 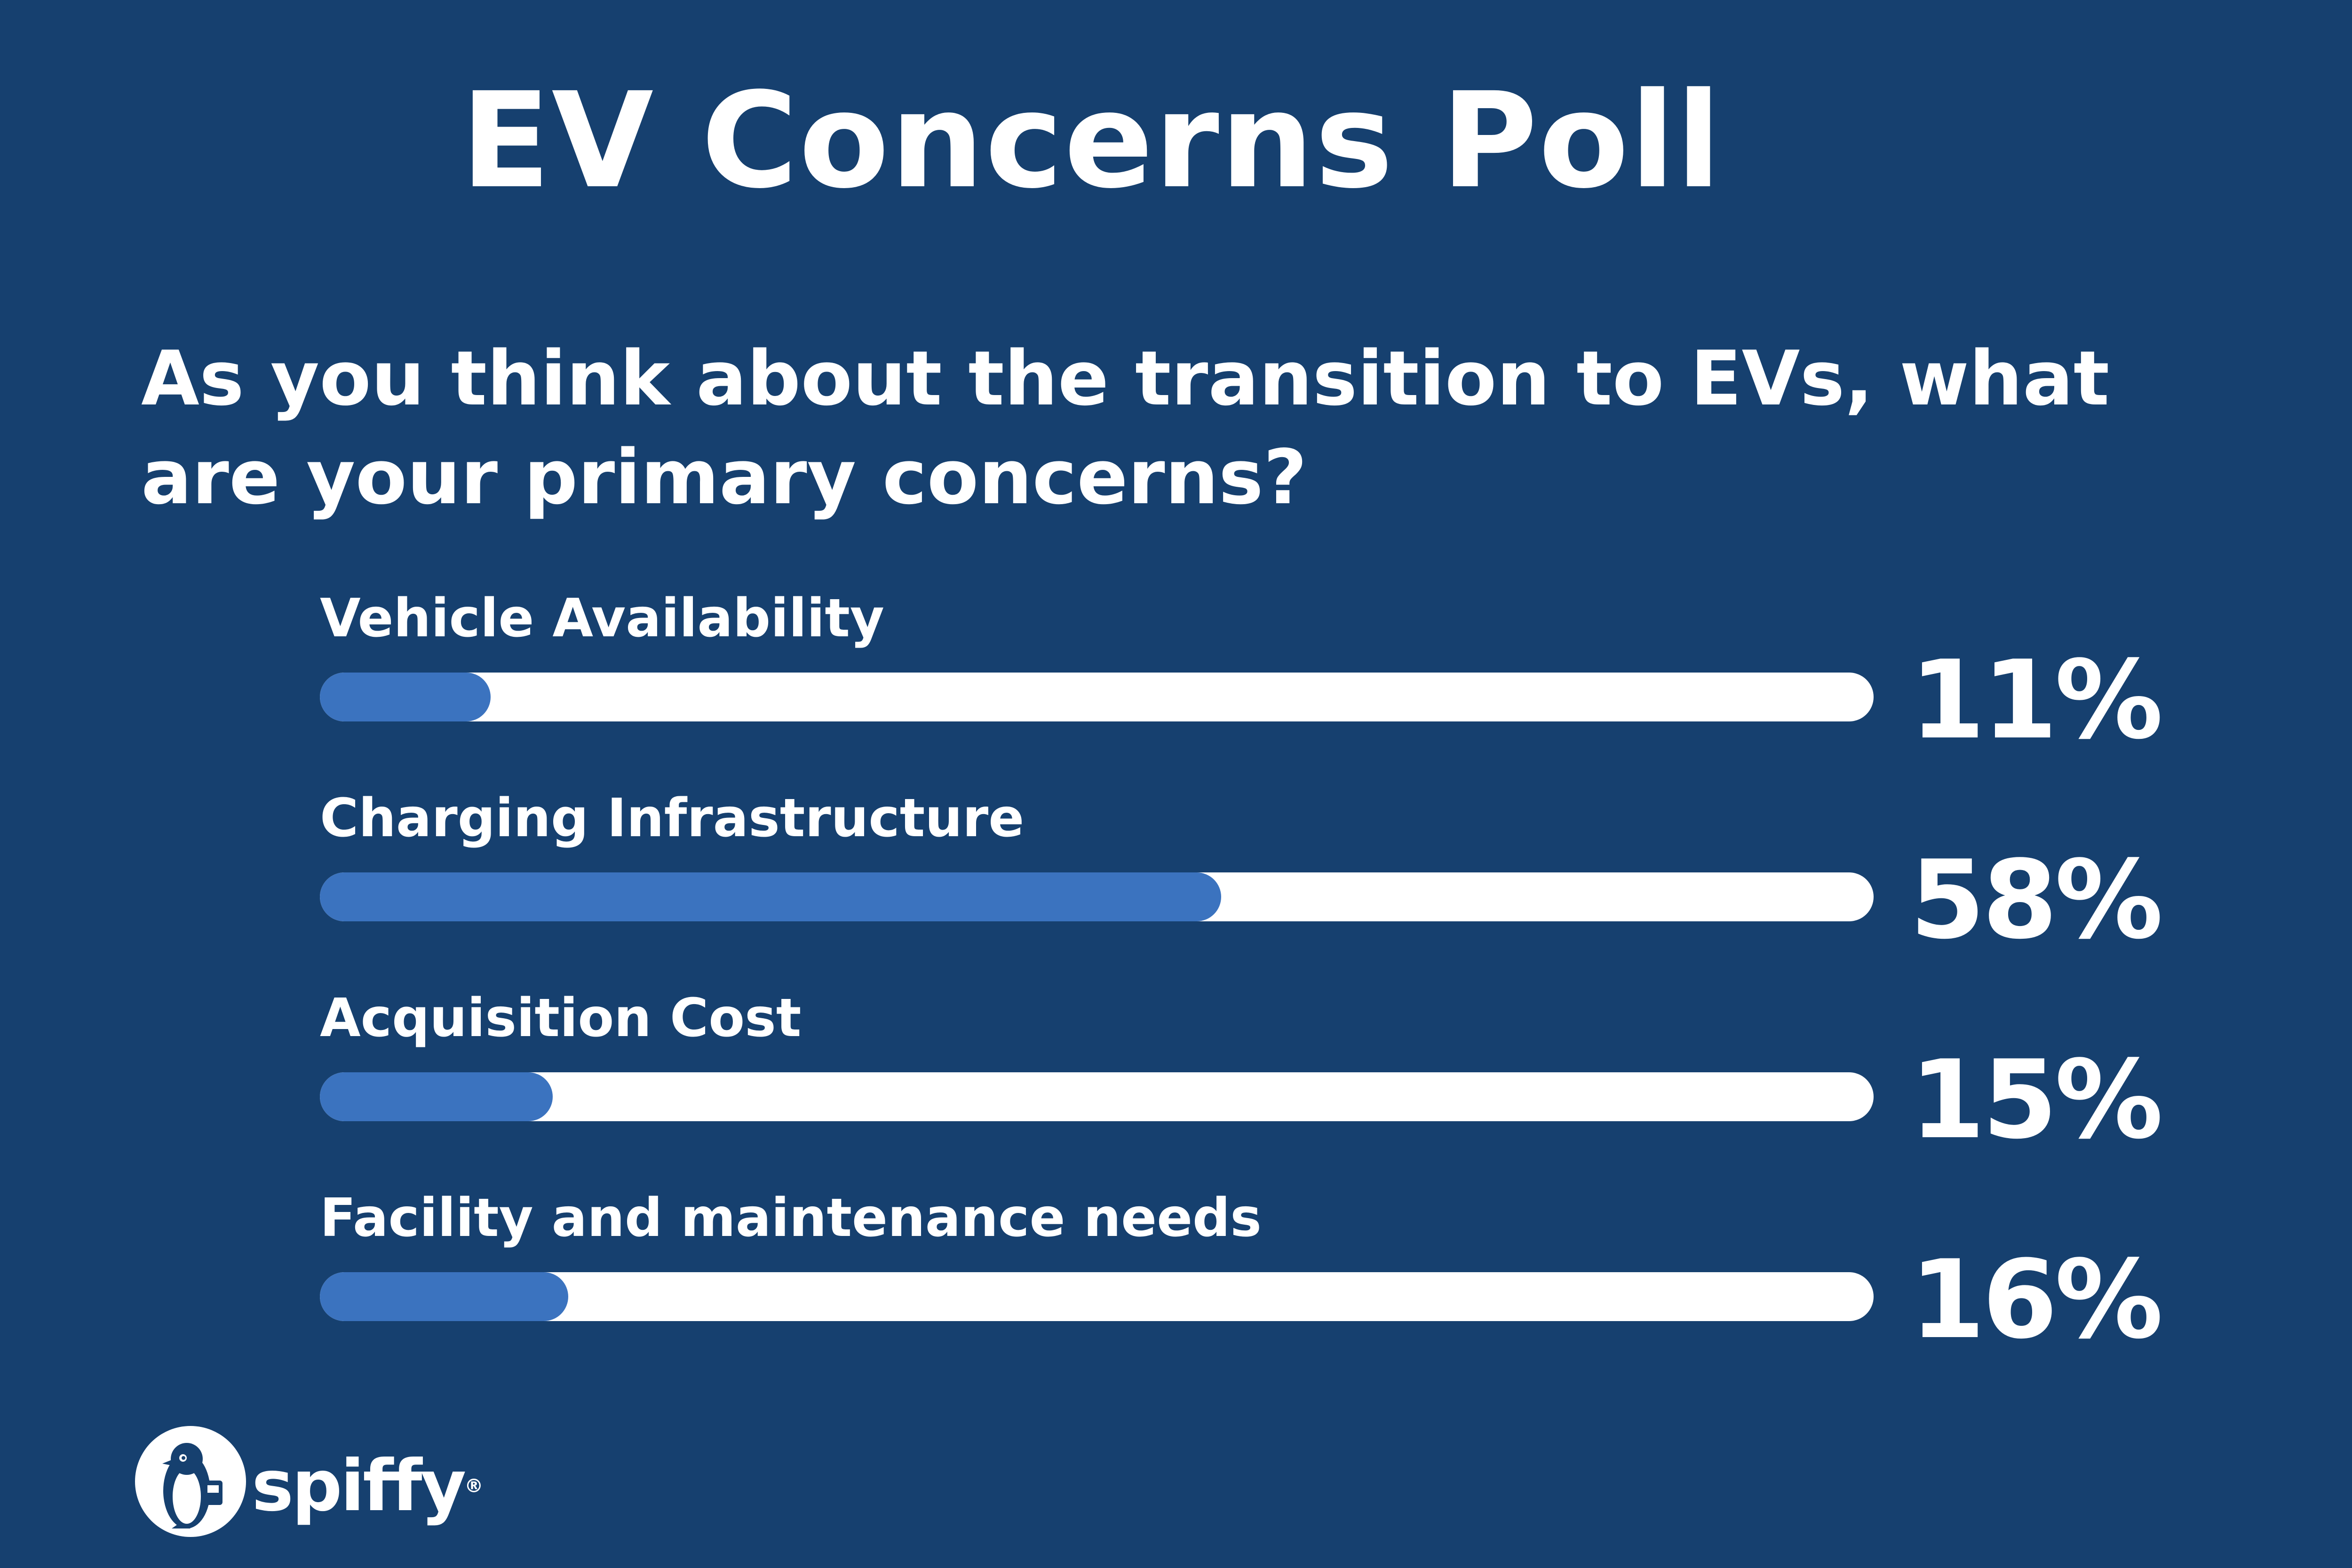 What do you see at coordinates (791, 1218) in the screenshot?
I see `bar-label: Facility and maintenance needs` at bounding box center [791, 1218].